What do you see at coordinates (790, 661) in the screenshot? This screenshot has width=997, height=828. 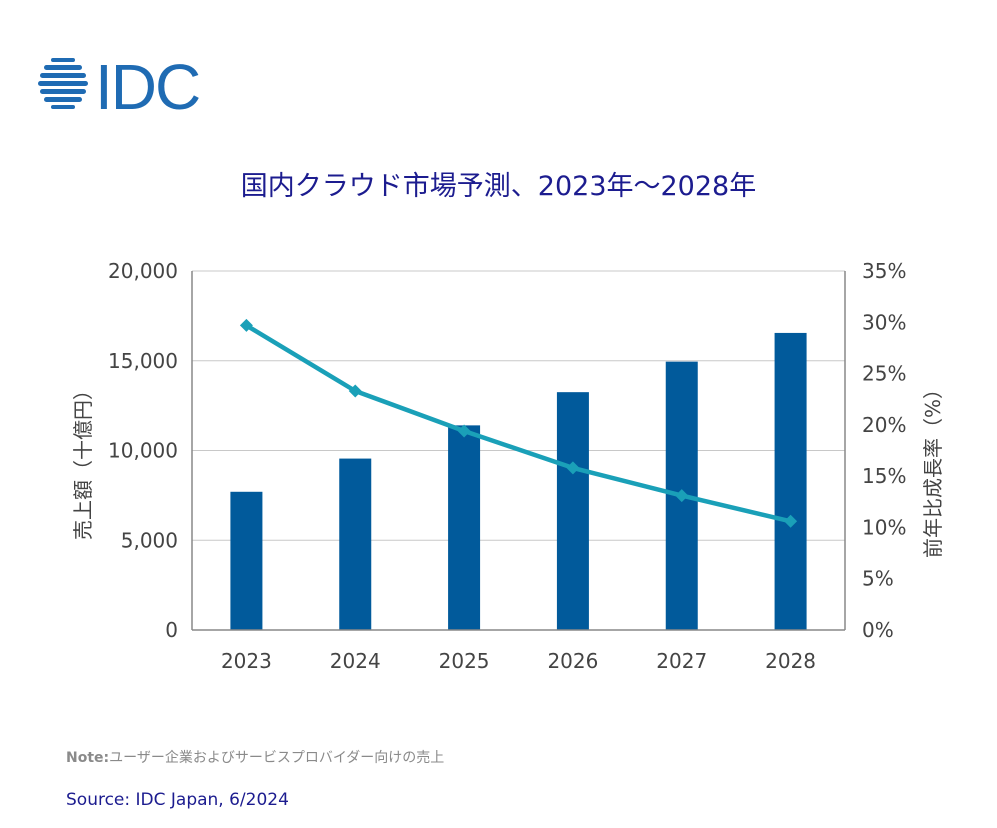 I see `x-tick-label: 2028` at bounding box center [790, 661].